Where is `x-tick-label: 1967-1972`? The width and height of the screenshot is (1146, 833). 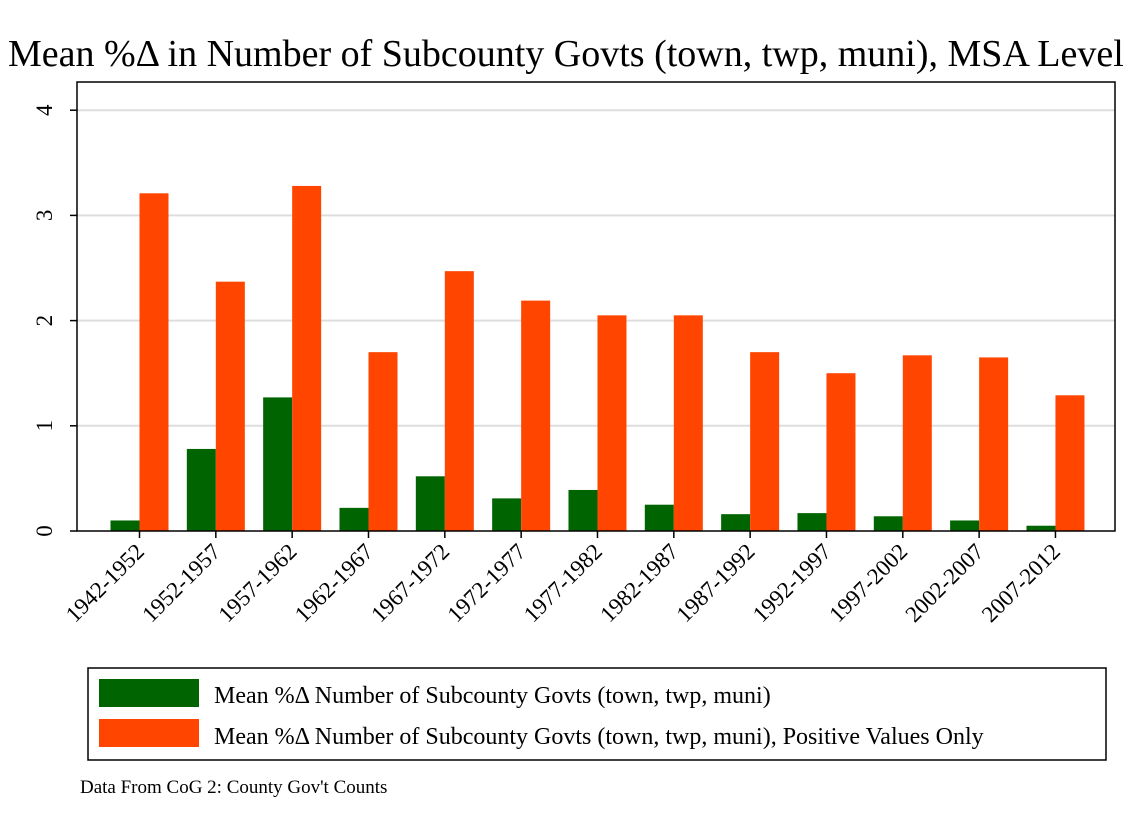
x-tick-label: 1967-1972 is located at coordinates (410, 583).